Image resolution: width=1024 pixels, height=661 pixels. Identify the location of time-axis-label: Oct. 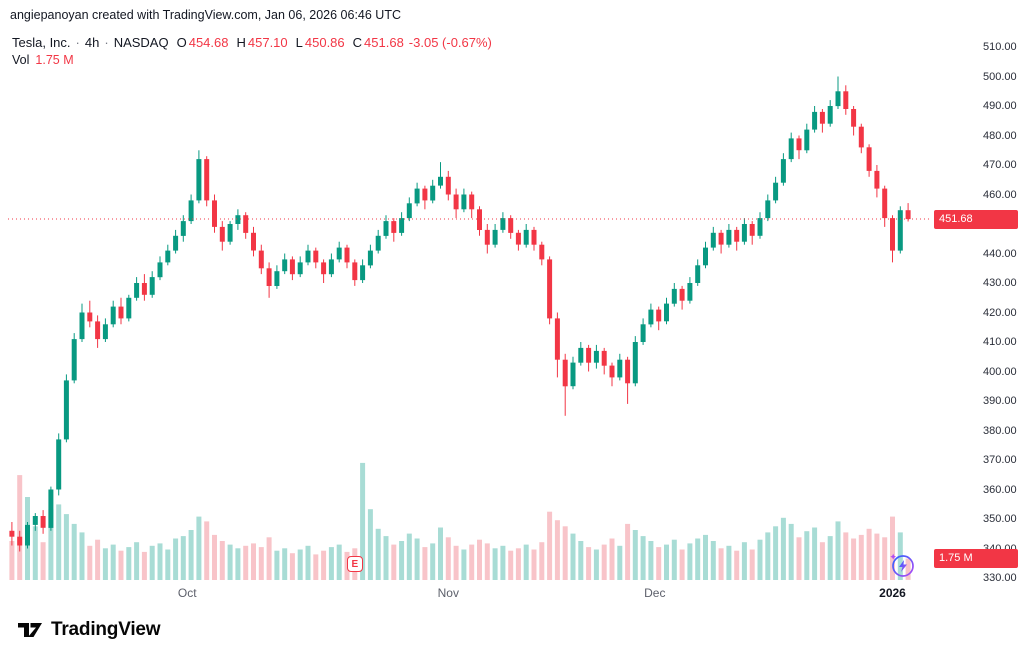
(187, 593).